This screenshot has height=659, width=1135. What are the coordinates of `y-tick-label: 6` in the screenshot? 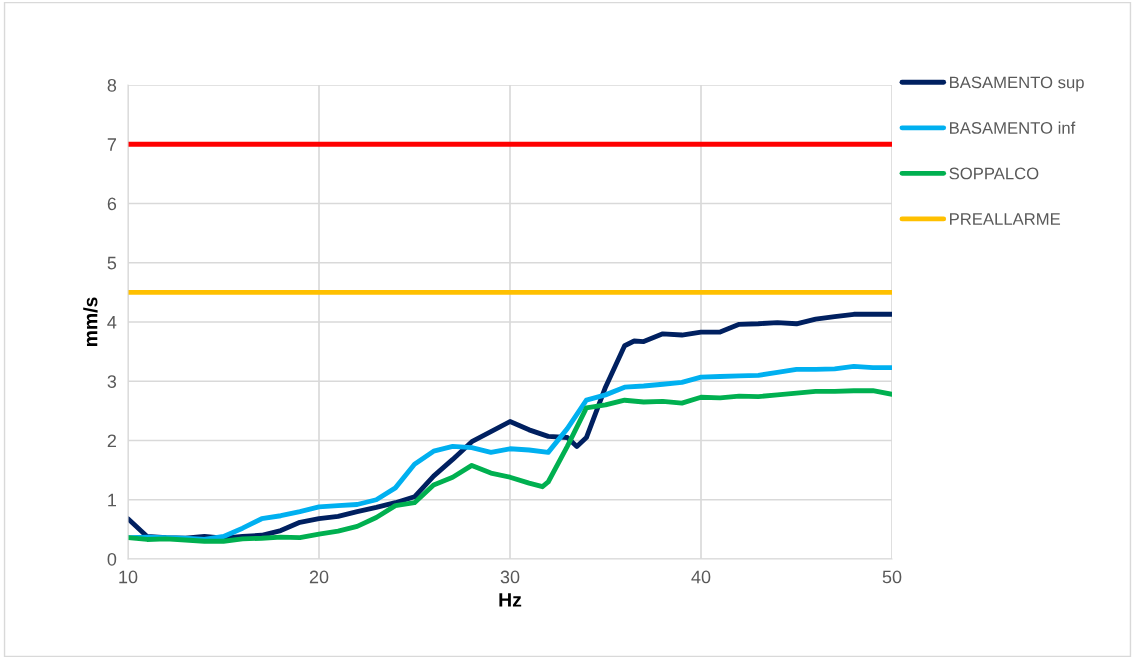 It's located at (112, 204).